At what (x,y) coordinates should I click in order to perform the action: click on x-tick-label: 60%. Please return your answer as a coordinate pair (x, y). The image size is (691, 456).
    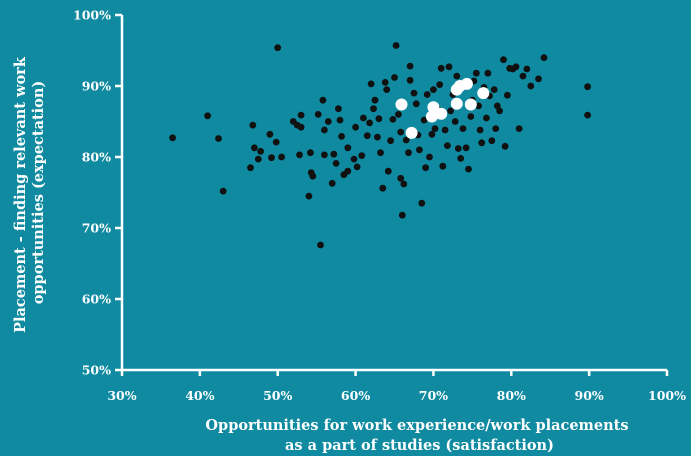
    Looking at the image, I should click on (355, 395).